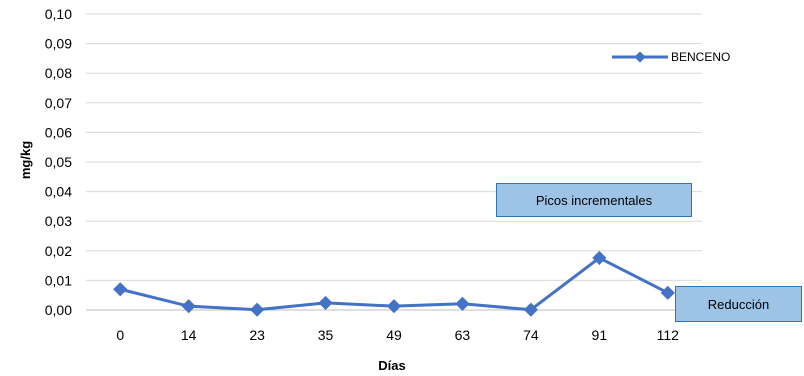  I want to click on x-tick-label-3: 35, so click(326, 335).